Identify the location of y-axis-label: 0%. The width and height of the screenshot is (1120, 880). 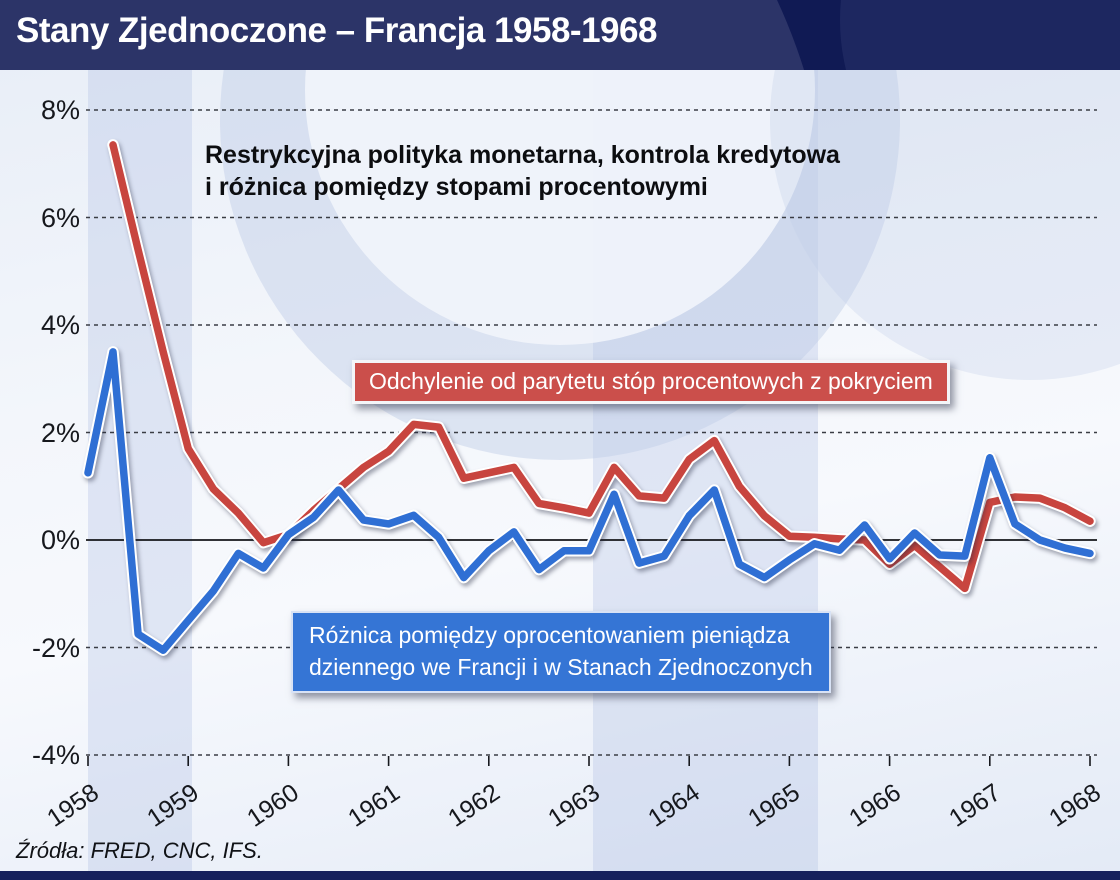
(60, 540).